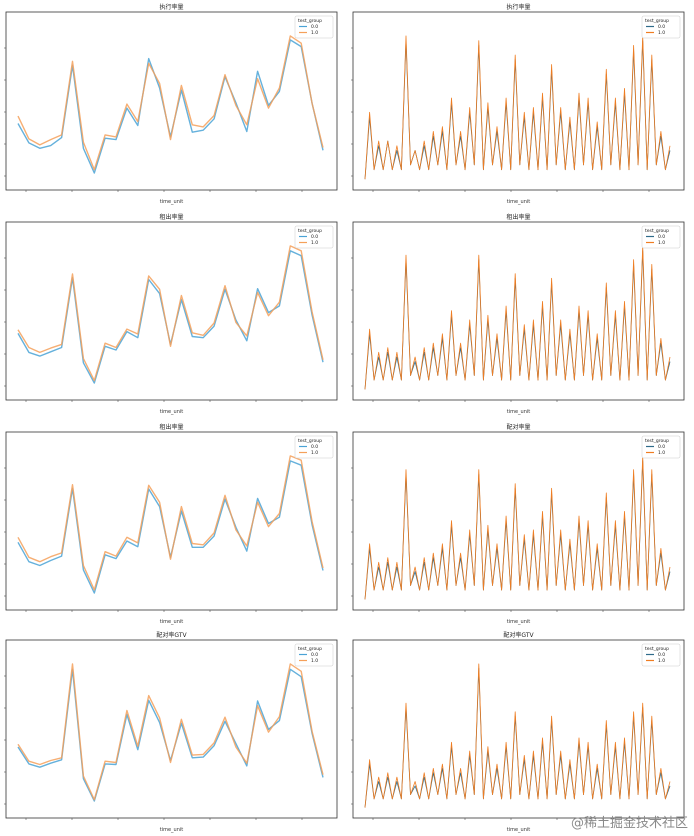 Image resolution: width=694 pixels, height=836 pixels. Describe the element at coordinates (629, 821) in the screenshot. I see `footer-watermark: @稀土掘金技术社区` at that location.